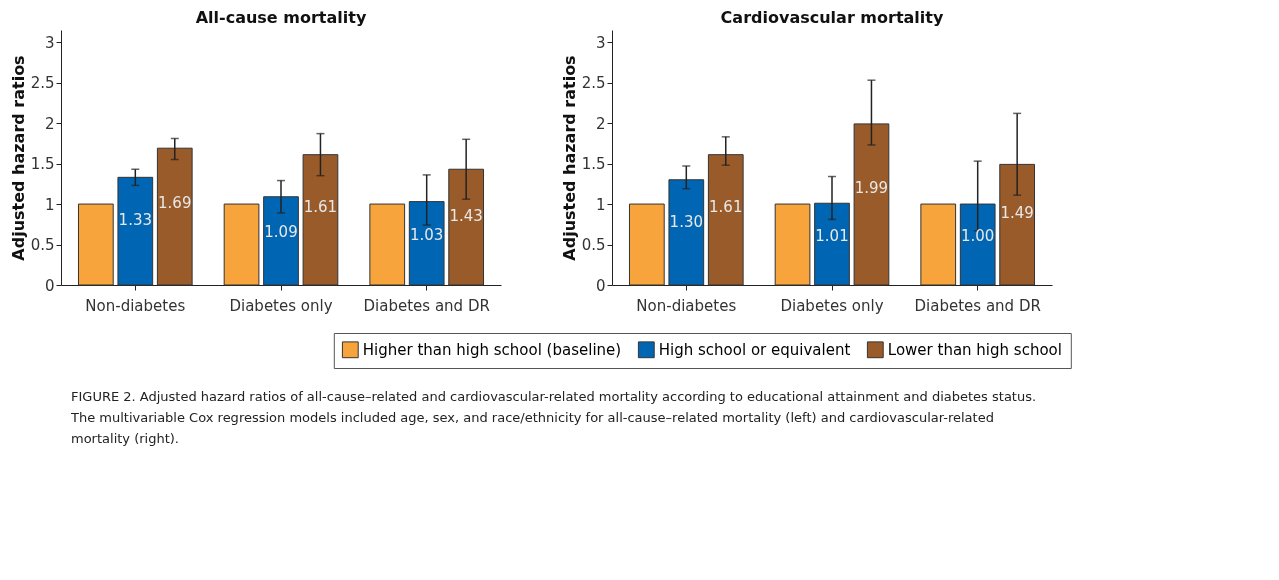  What do you see at coordinates (175, 202) in the screenshot?
I see `data-label: 1.69` at bounding box center [175, 202].